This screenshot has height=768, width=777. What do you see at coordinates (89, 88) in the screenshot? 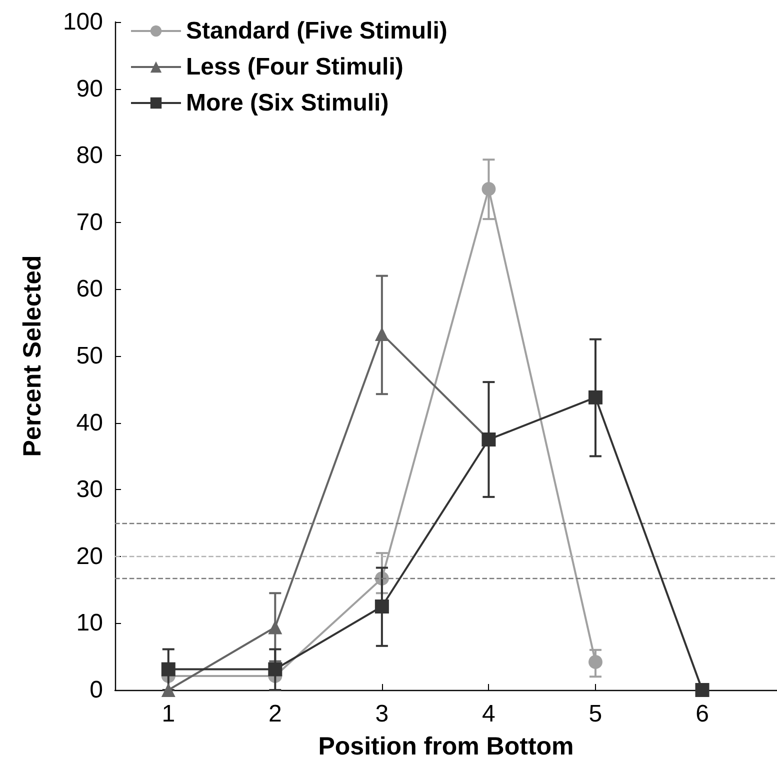
I see `y-tick-label: 90` at bounding box center [89, 88].